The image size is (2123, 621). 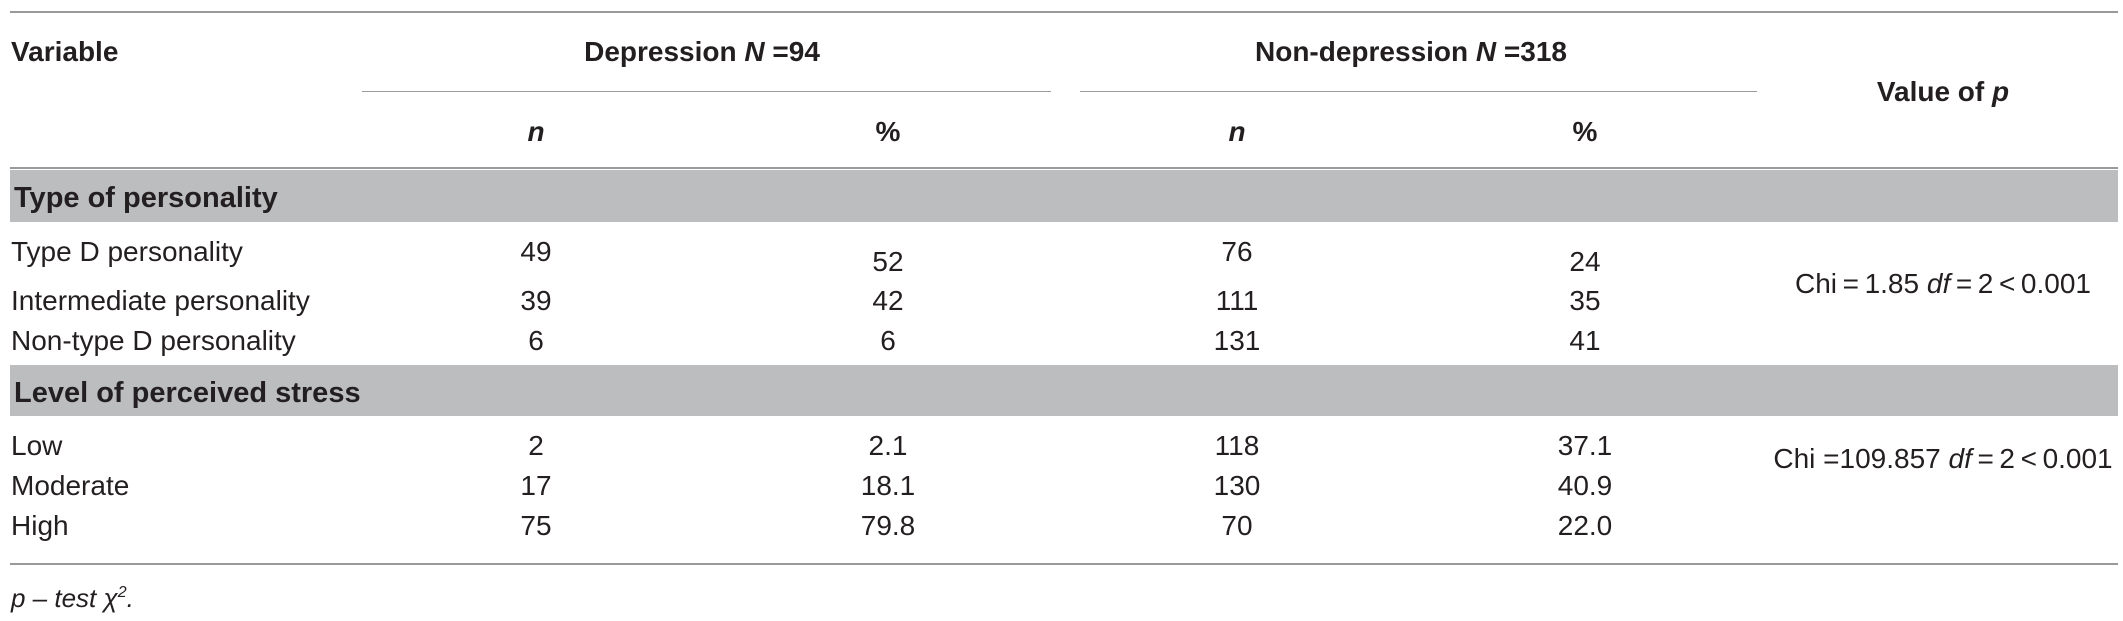 What do you see at coordinates (130, 598) in the screenshot?
I see `footnote-end: .` at bounding box center [130, 598].